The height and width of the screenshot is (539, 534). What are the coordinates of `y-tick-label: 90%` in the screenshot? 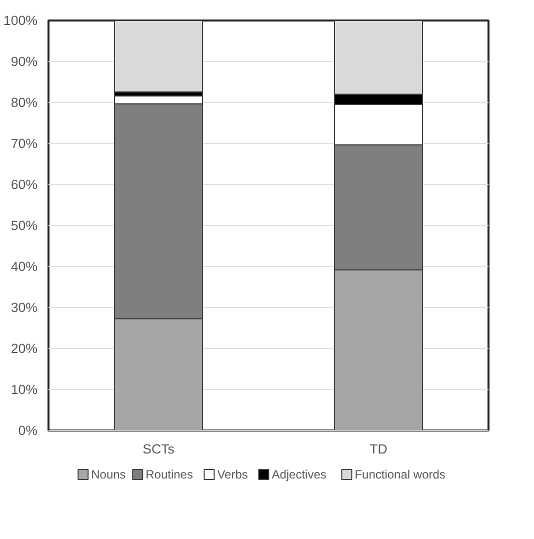 It's located at (24, 61).